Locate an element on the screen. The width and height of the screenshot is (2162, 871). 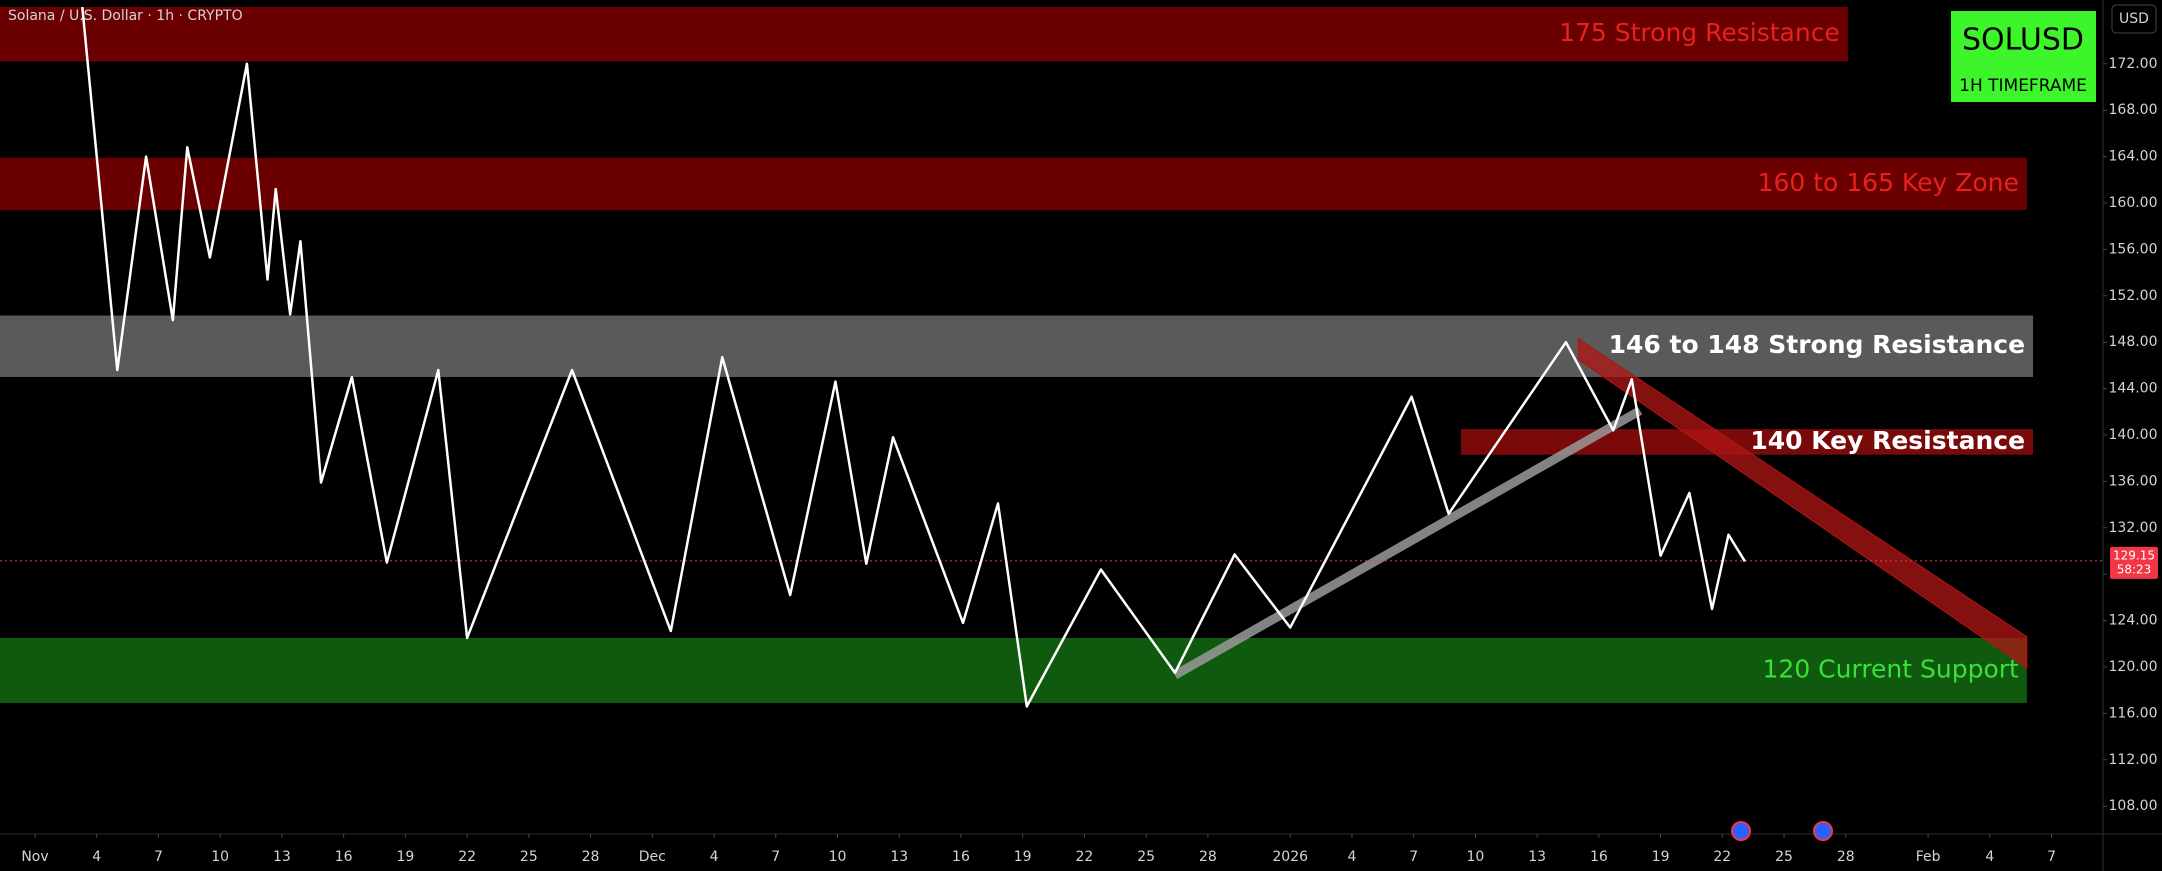
y-tick-label: 156.00 is located at coordinates (2133, 249).